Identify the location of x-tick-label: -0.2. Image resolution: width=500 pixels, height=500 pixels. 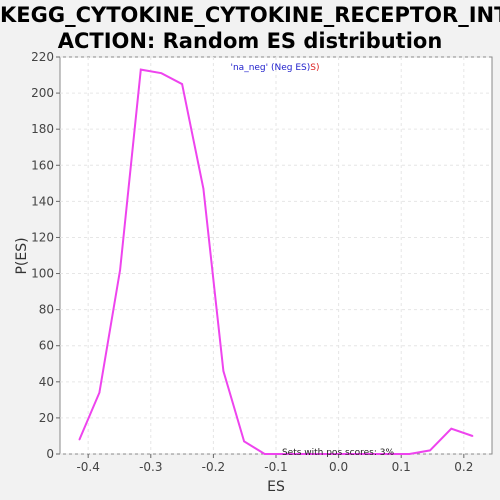
(213, 467).